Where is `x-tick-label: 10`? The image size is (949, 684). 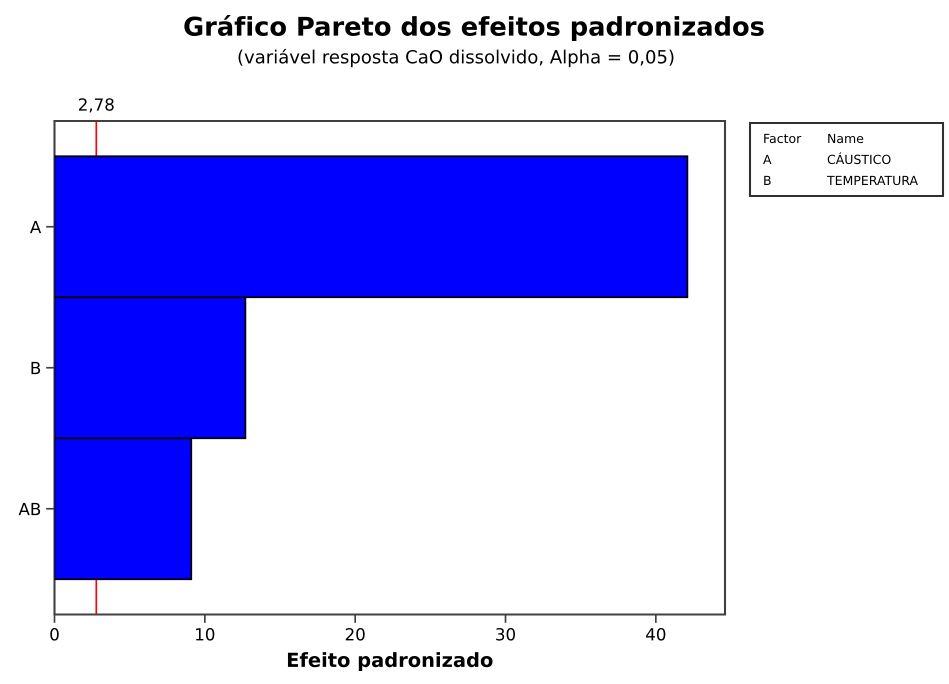
x-tick-label: 10 is located at coordinates (205, 634).